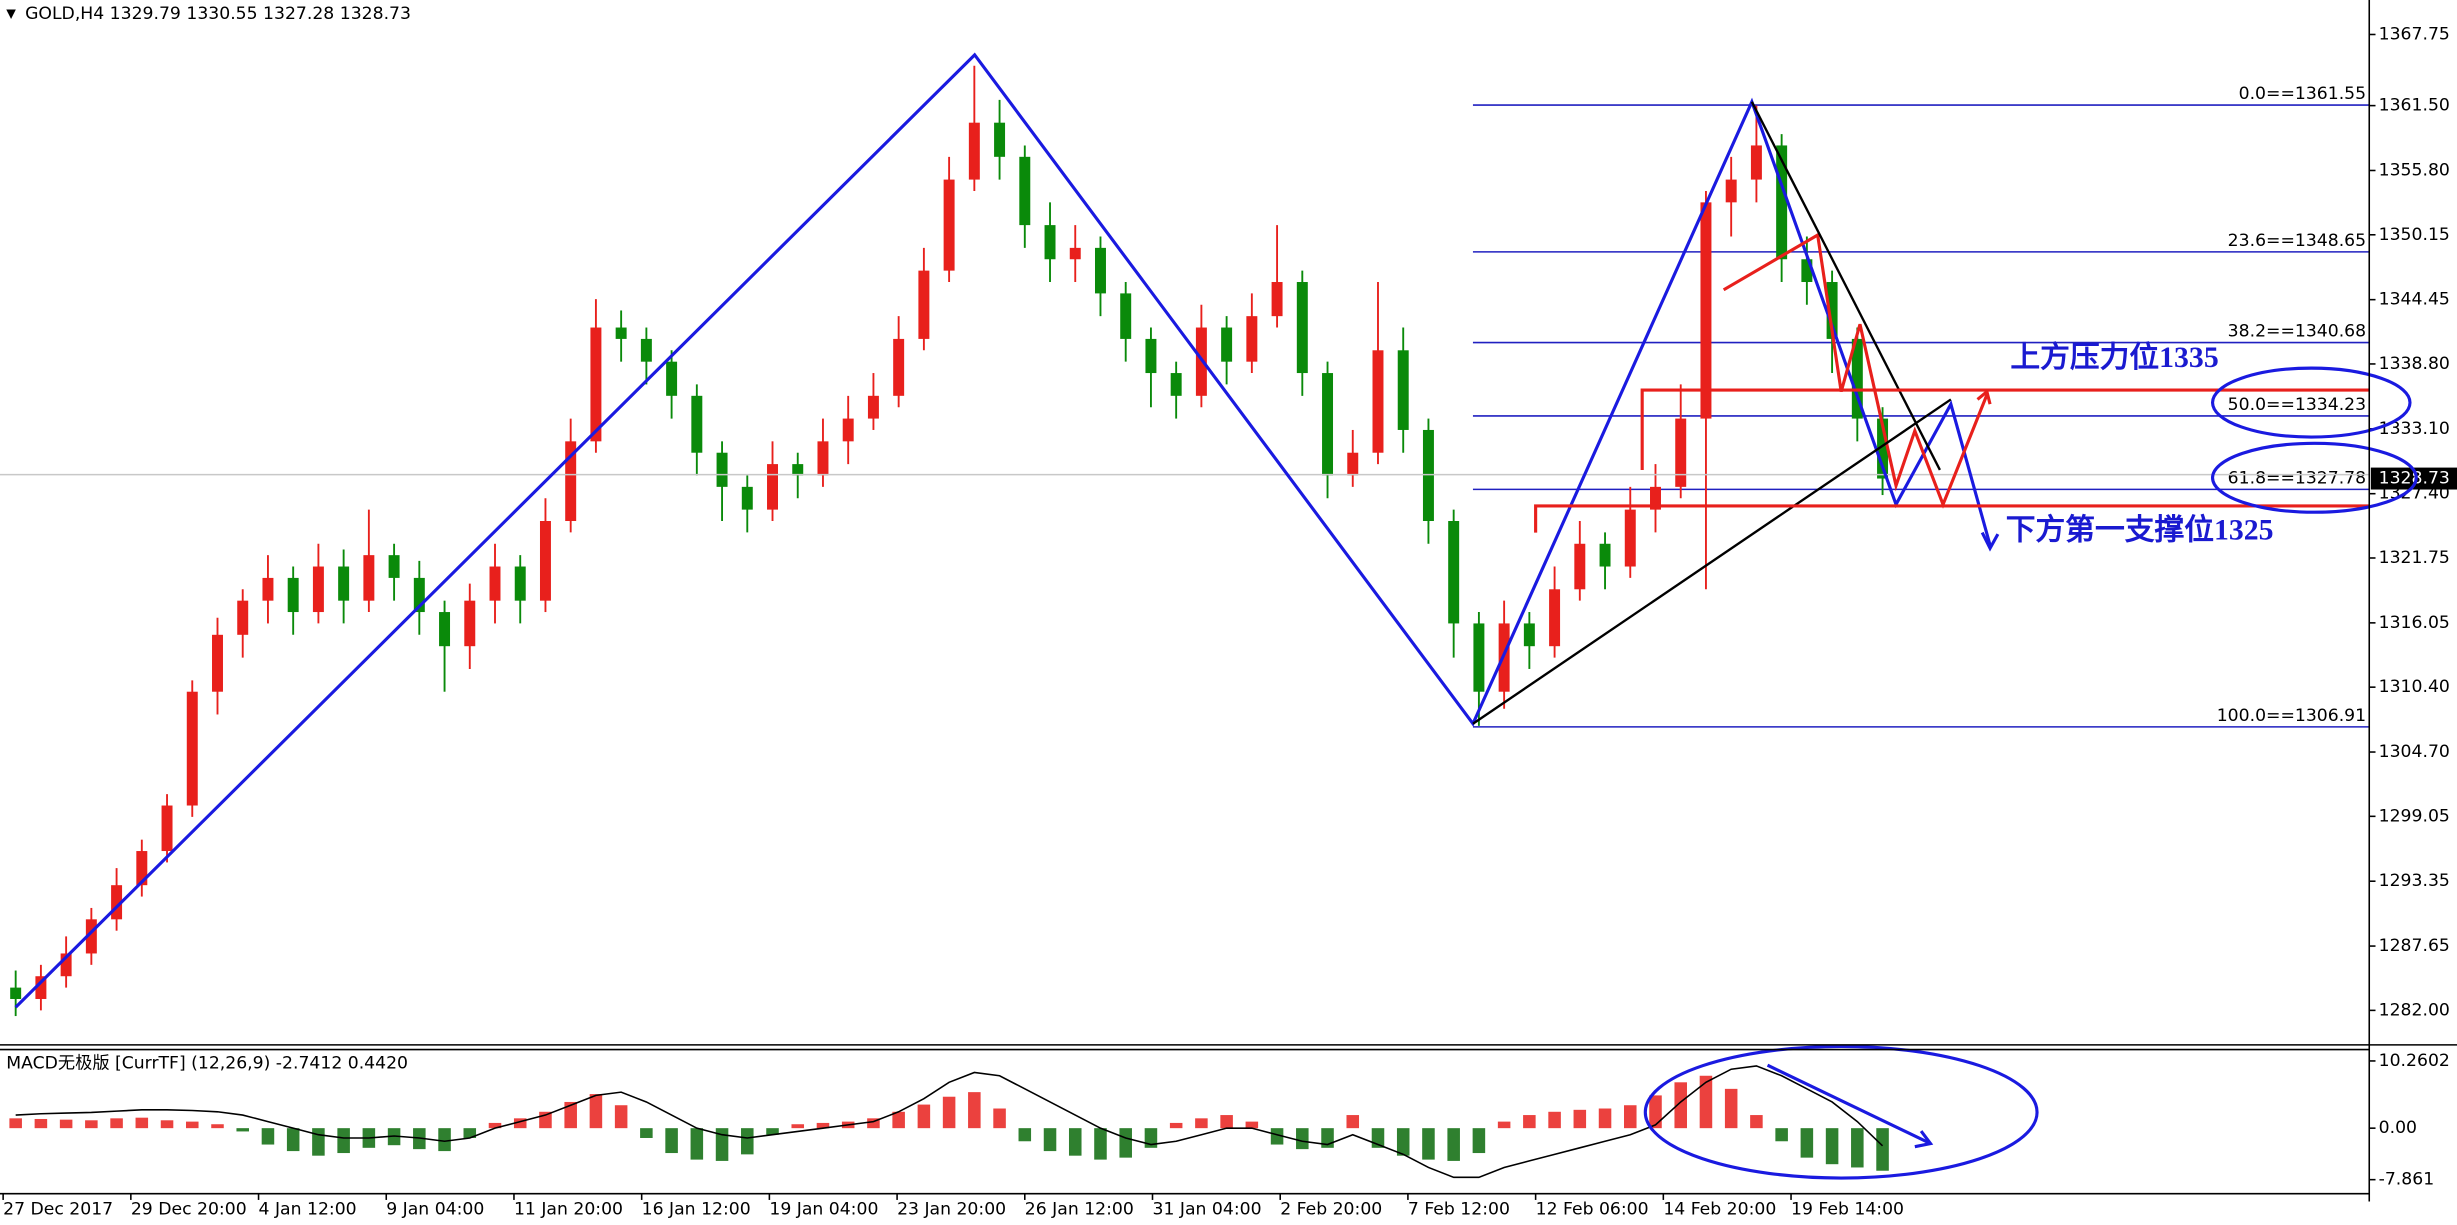 Image resolution: width=2457 pixels, height=1225 pixels. What do you see at coordinates (189, 1209) in the screenshot?
I see `x-tick-label: 29 Dec 20:00` at bounding box center [189, 1209].